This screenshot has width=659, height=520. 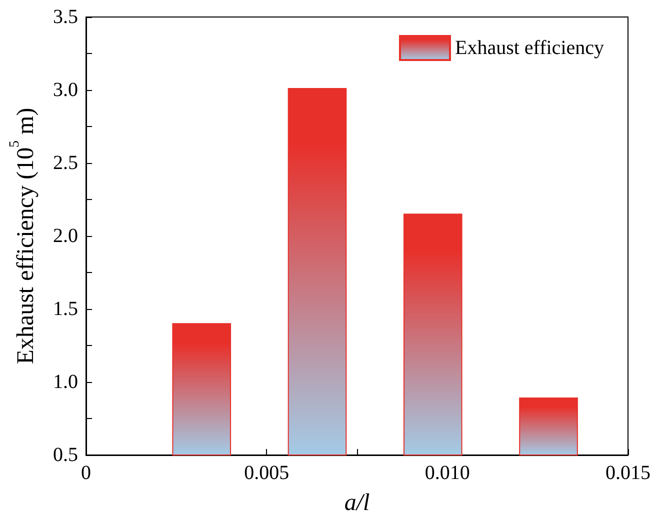 What do you see at coordinates (357, 503) in the screenshot?
I see `x-axis-title: a/l` at bounding box center [357, 503].